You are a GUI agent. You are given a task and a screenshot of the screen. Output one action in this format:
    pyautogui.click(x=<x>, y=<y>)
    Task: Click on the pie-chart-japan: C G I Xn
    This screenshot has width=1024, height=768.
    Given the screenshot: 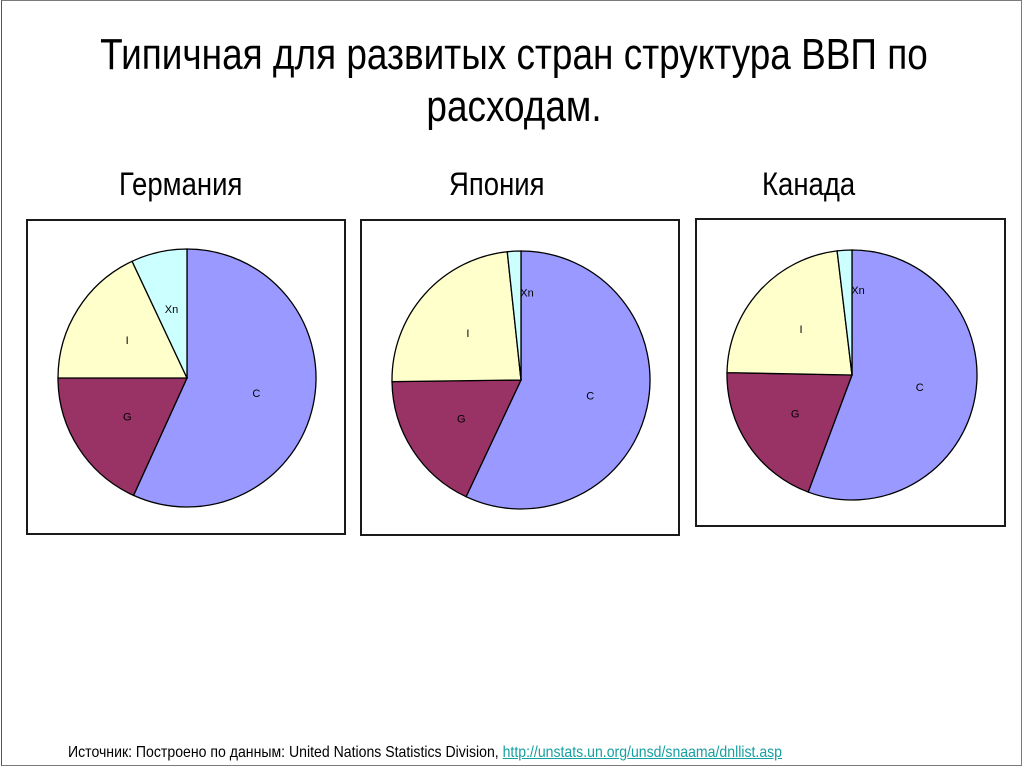 What is the action you would take?
    pyautogui.click(x=520, y=377)
    